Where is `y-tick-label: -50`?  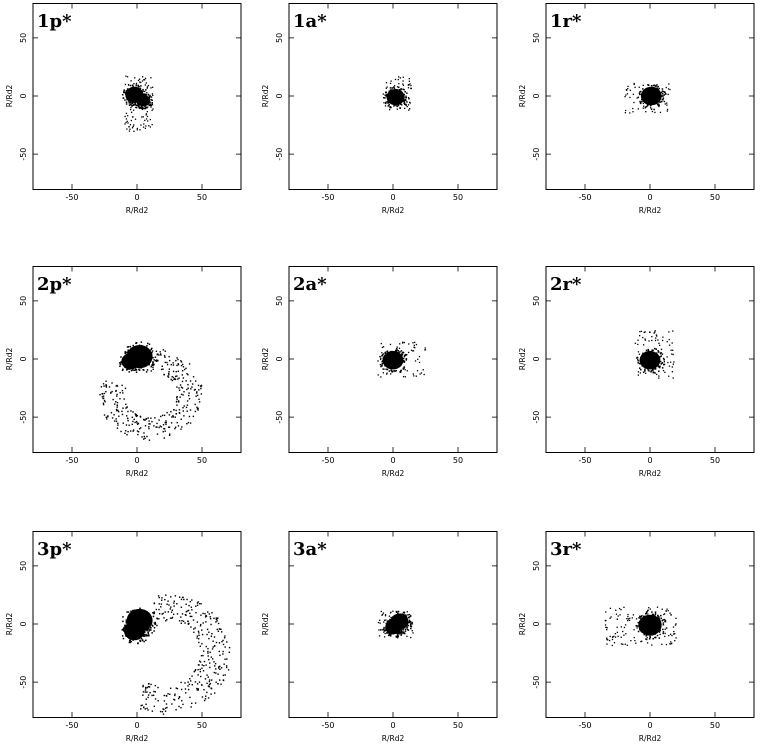
y-tick-label: -50 is located at coordinates (279, 417).